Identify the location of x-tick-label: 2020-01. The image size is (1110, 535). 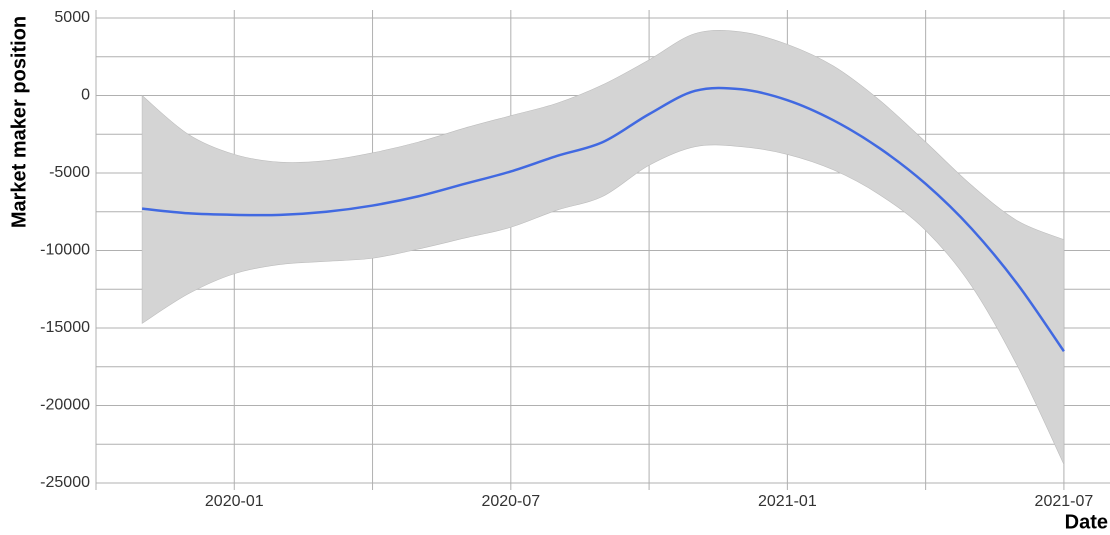
(234, 501).